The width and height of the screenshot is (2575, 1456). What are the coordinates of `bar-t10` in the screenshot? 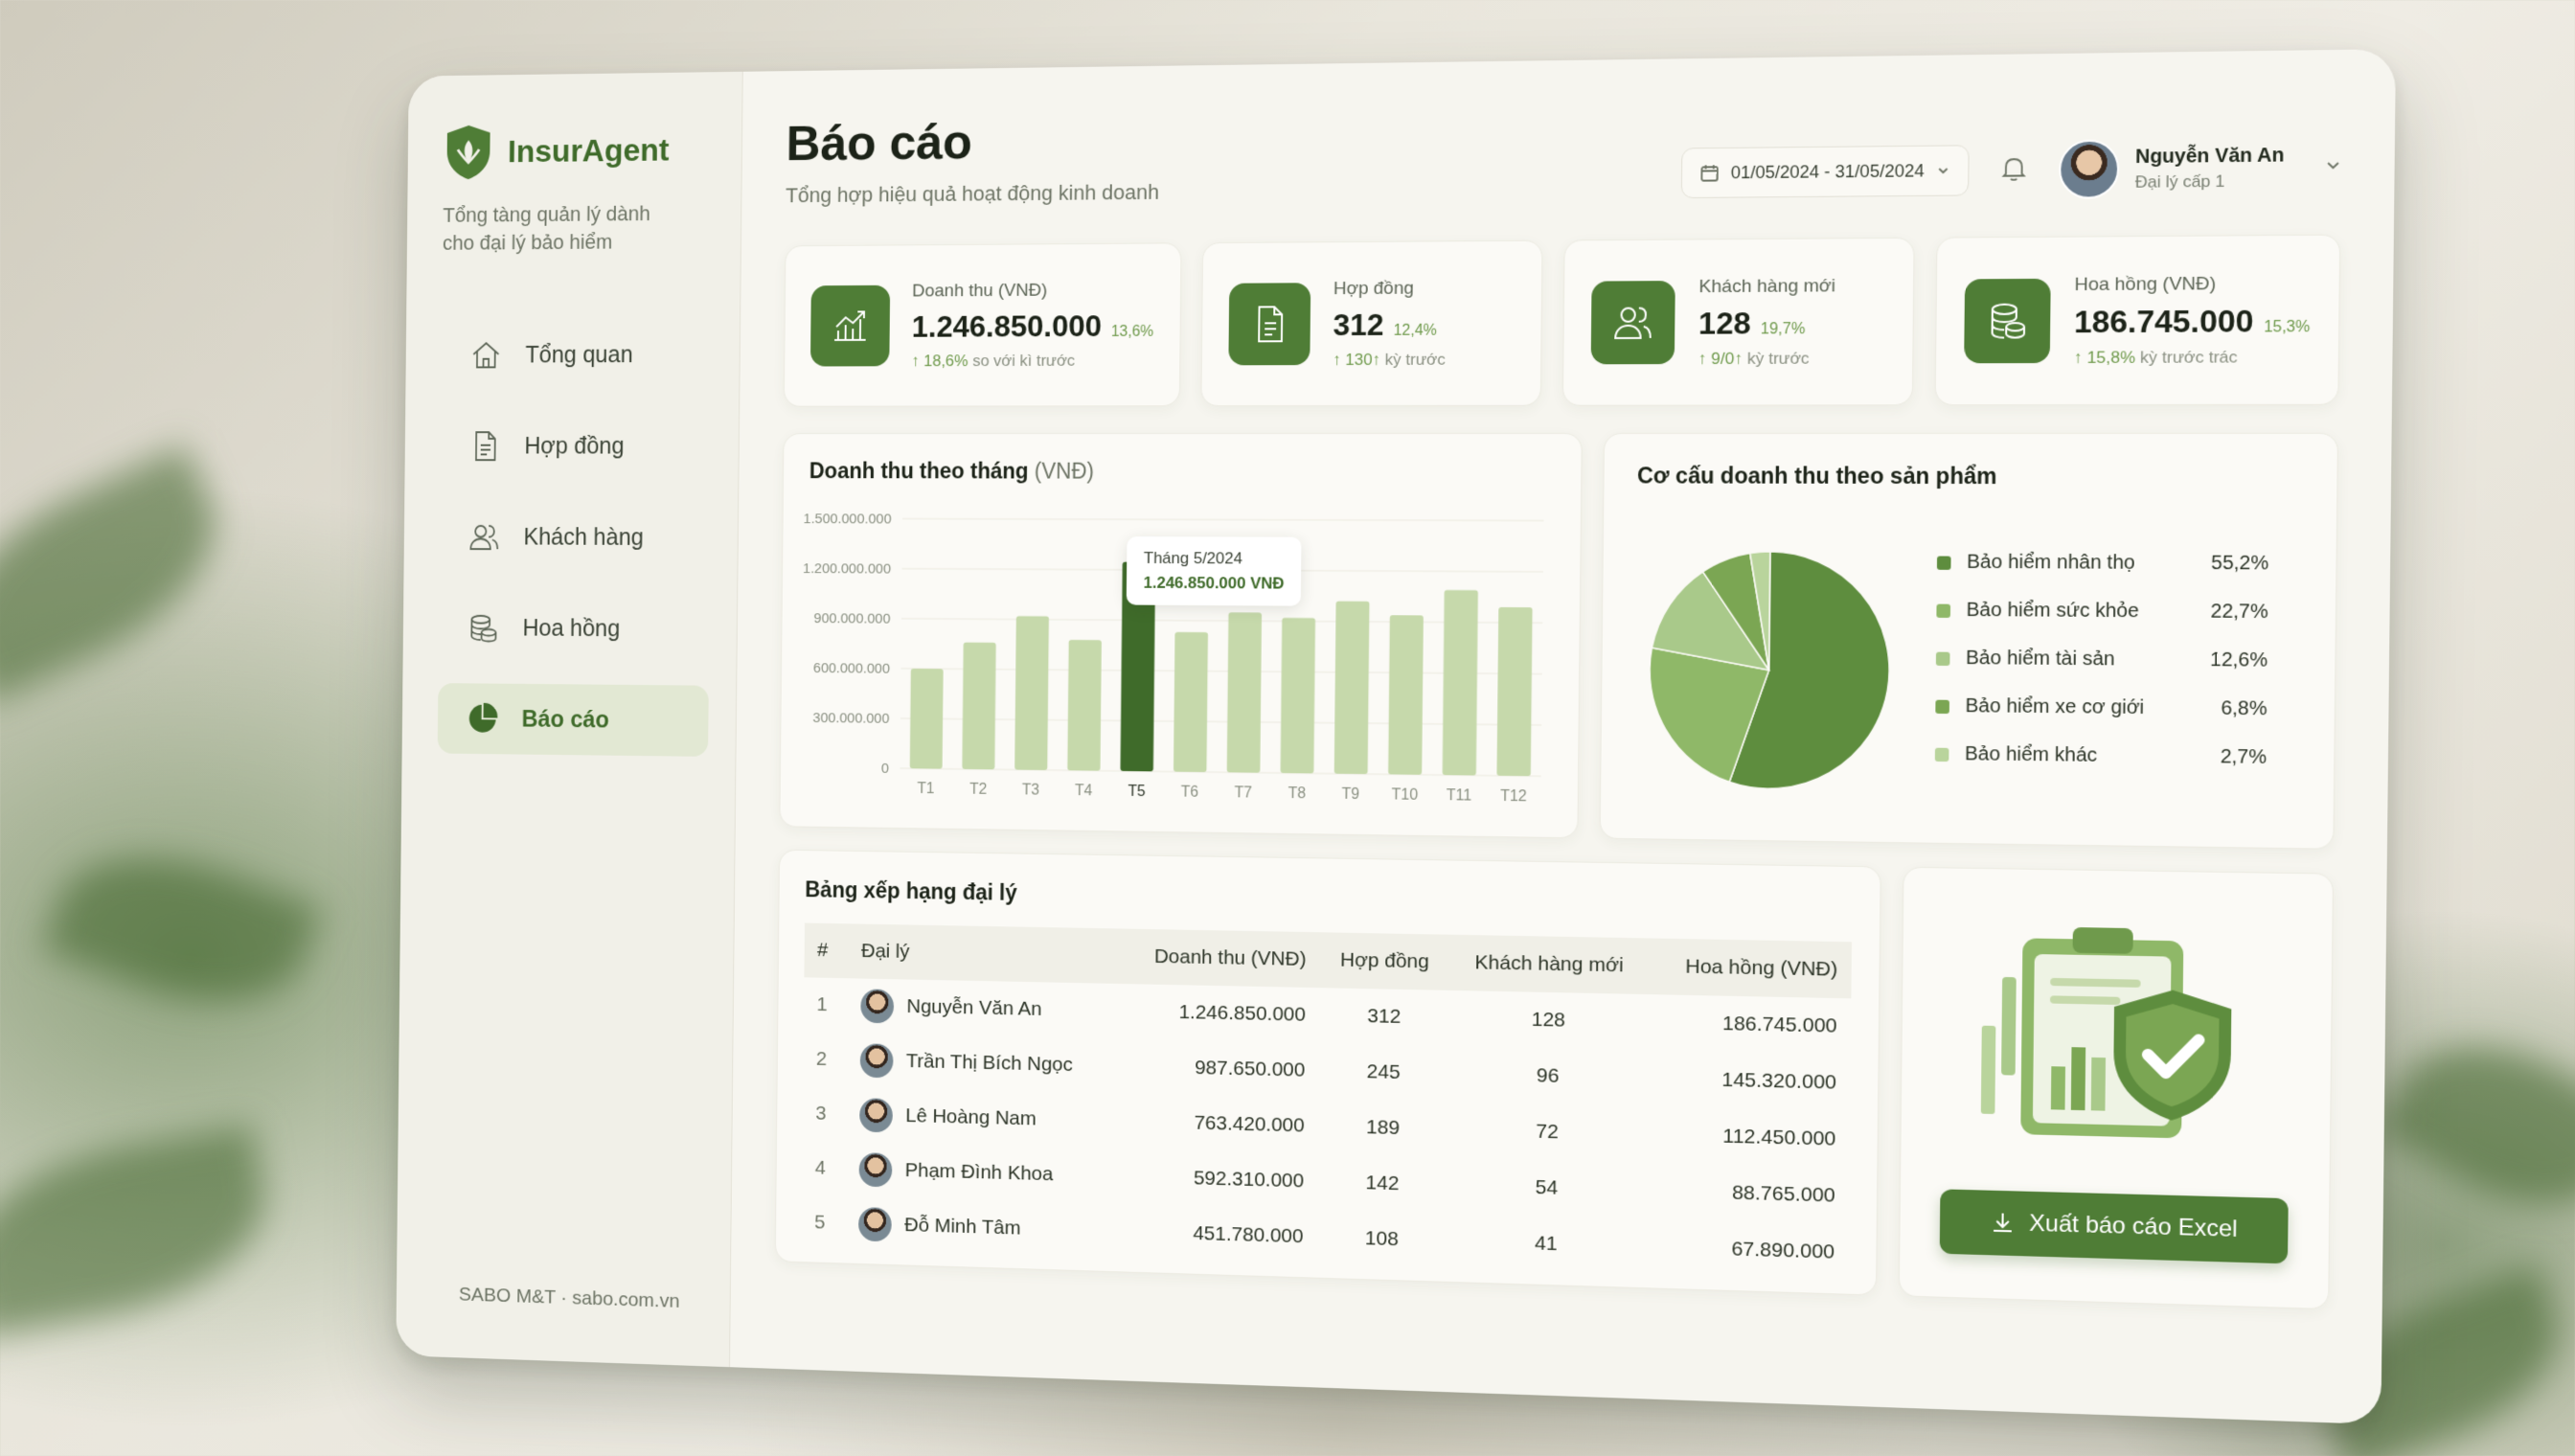 It's located at (1406, 695).